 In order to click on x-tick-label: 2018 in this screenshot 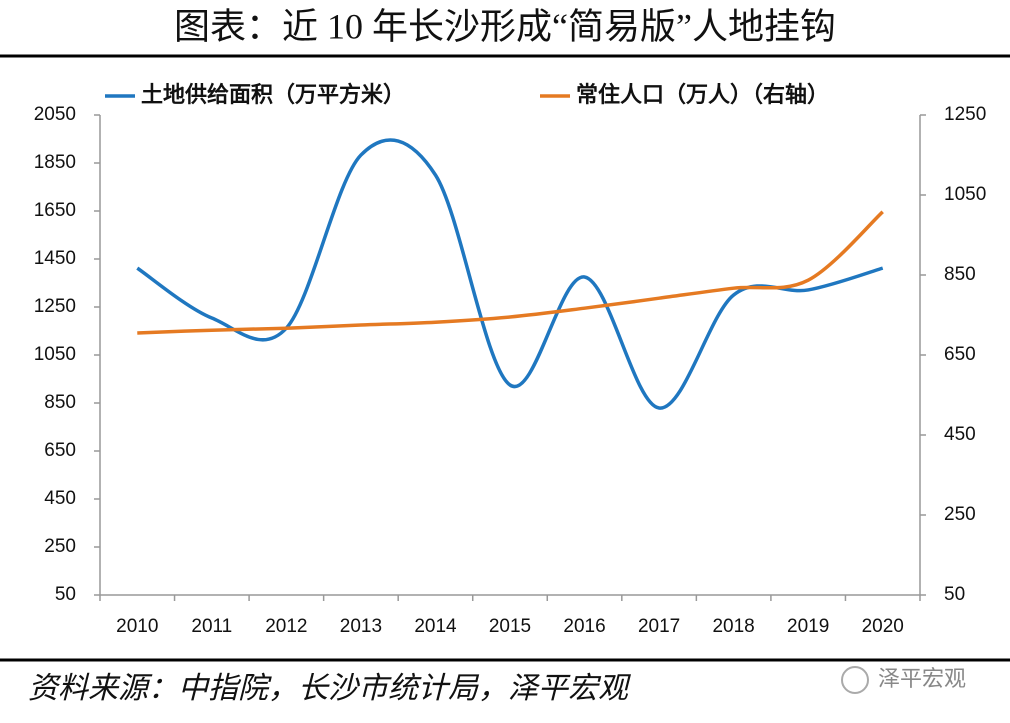, I will do `click(733, 626)`.